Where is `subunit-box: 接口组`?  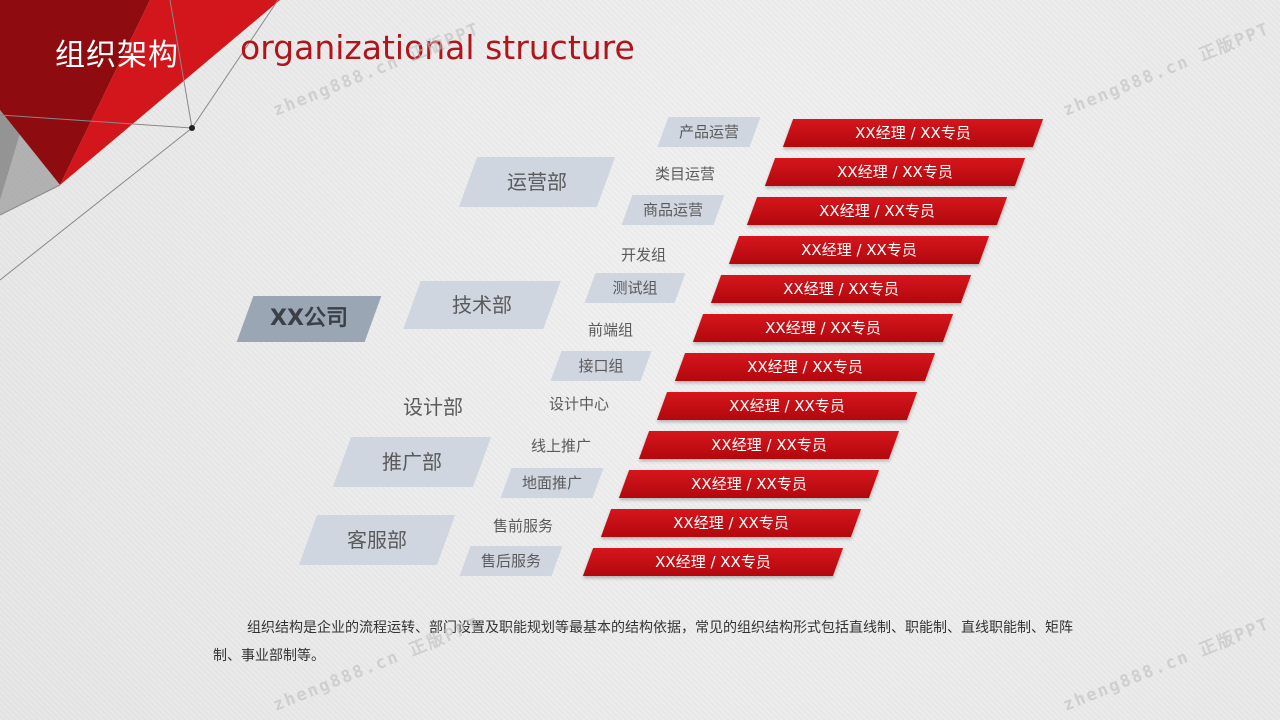
subunit-box: 接口组 is located at coordinates (601, 366).